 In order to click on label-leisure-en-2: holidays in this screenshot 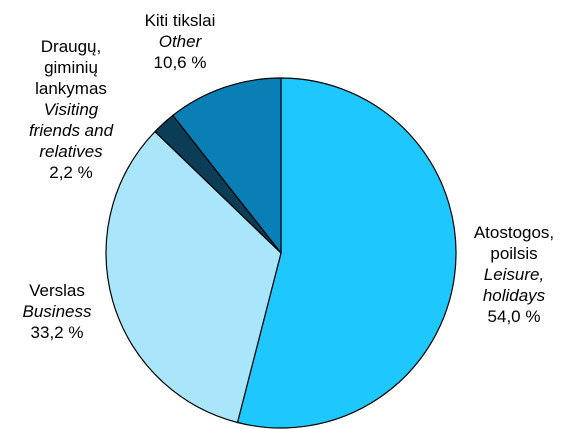, I will do `click(514, 295)`.